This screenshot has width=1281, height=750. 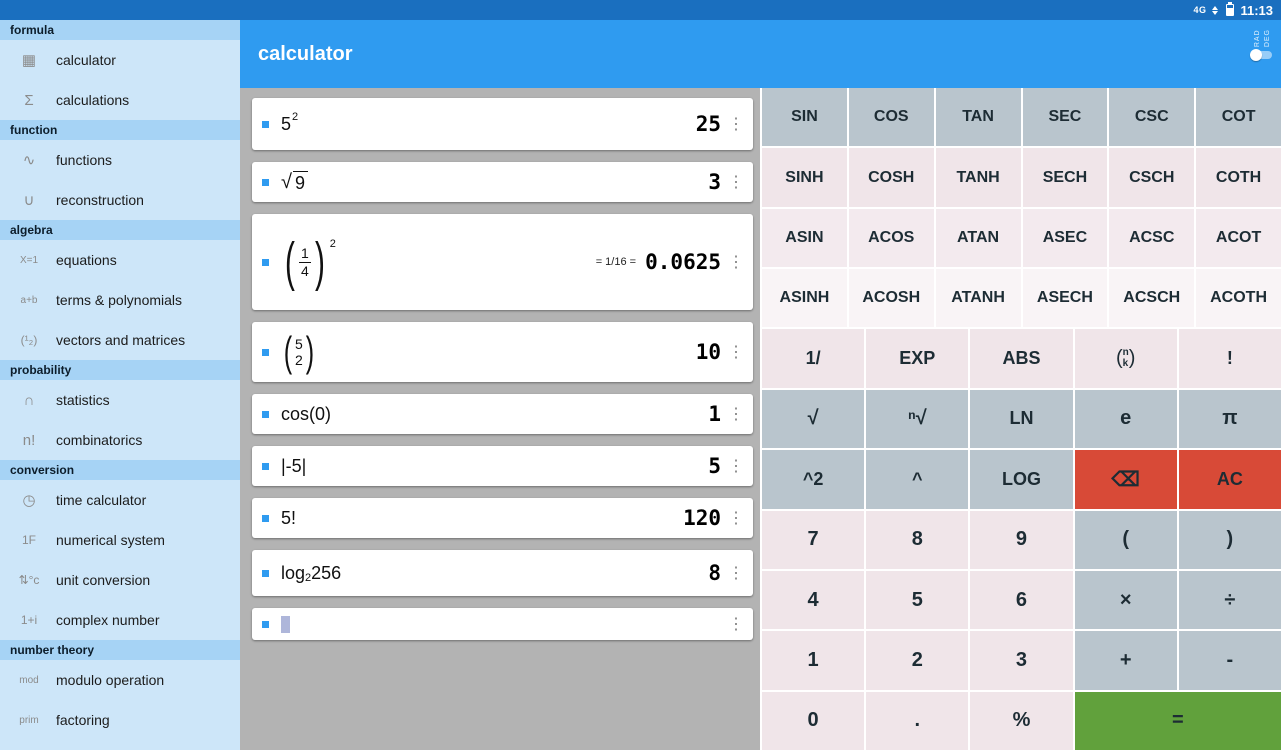 I want to click on key-acsch: ACSCH, so click(x=1152, y=298).